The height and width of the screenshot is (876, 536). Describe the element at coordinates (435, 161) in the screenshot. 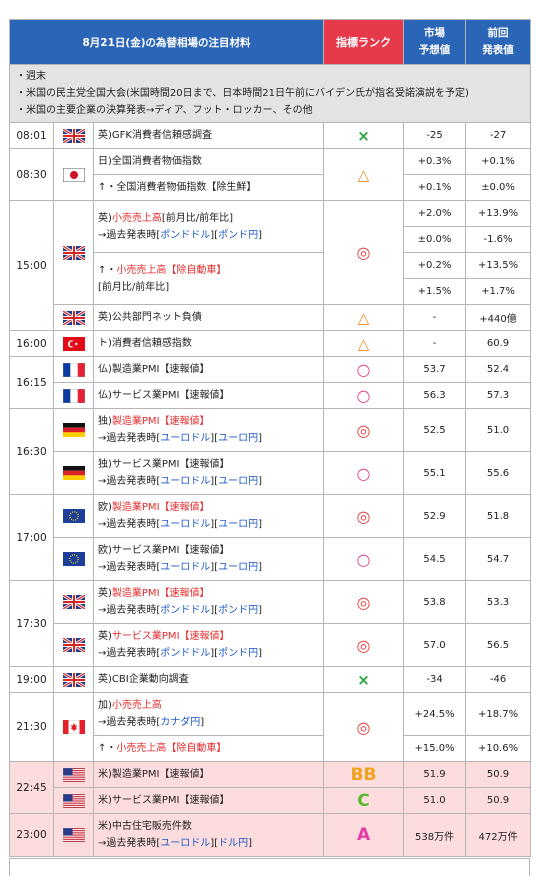

I see `expected-value: +0.3%` at that location.